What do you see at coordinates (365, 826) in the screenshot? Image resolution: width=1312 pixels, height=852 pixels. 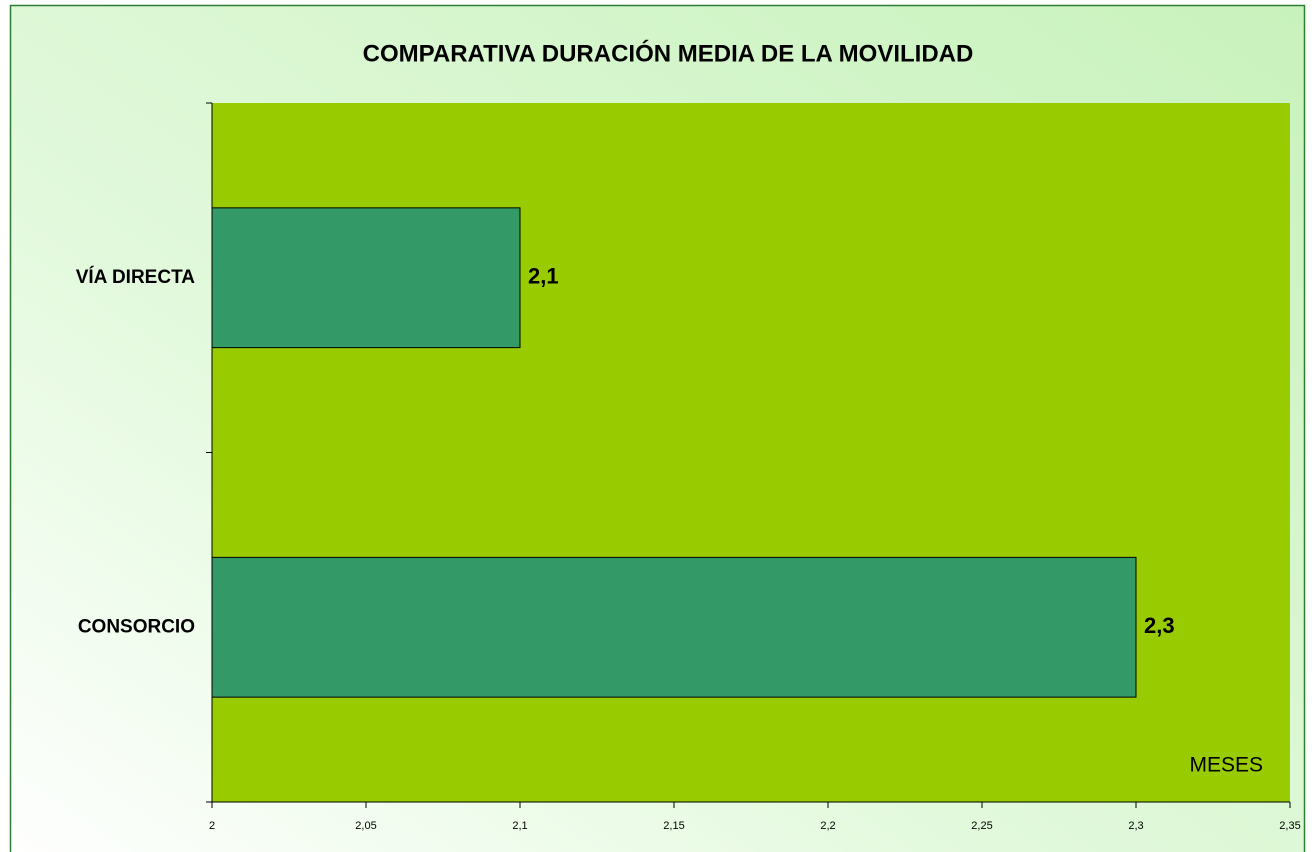 I see `x-tick-label: 2,05` at bounding box center [365, 826].